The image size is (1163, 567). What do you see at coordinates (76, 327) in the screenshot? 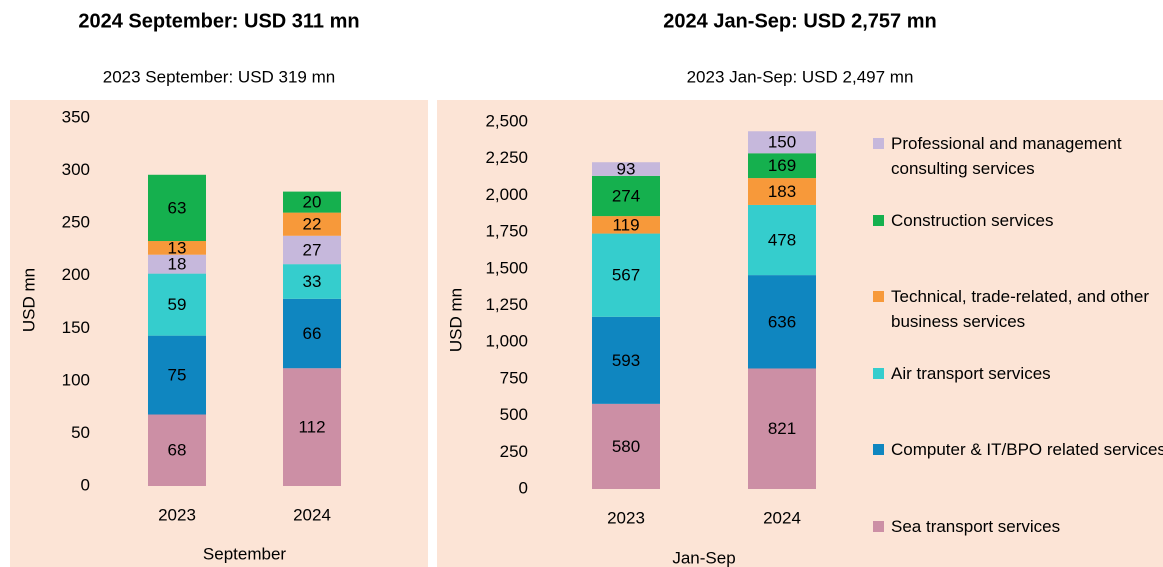
I see `y-tick-label: 150` at bounding box center [76, 327].